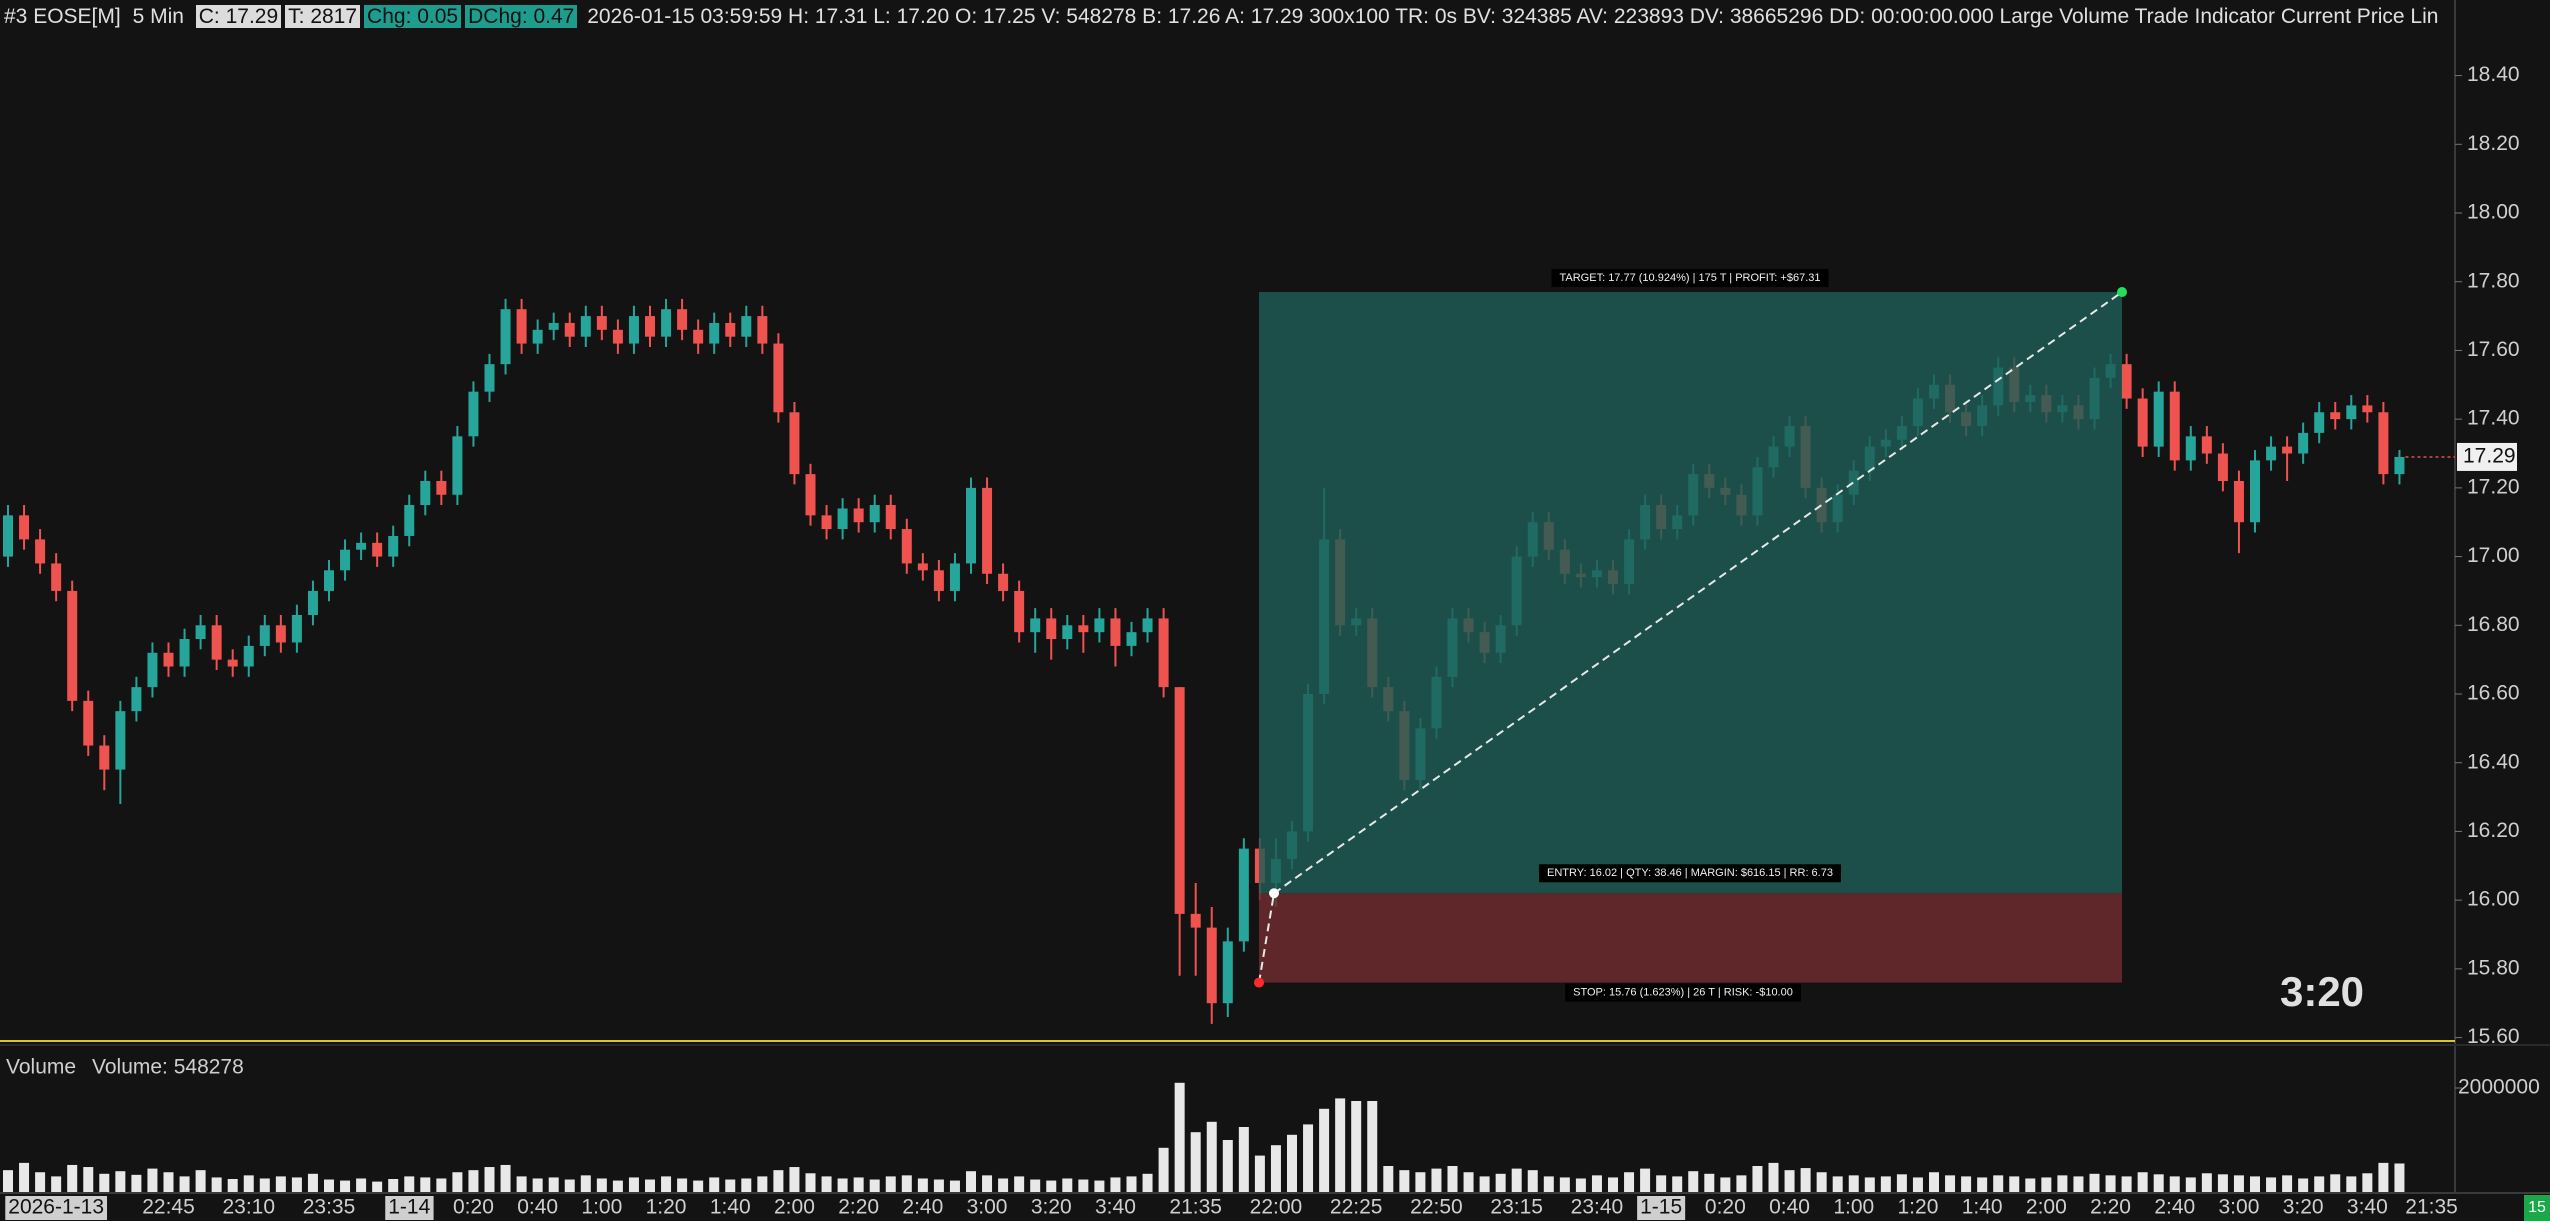 This screenshot has width=2550, height=1221. Describe the element at coordinates (1597, 1207) in the screenshot. I see `x-tick-label: 23:40` at that location.